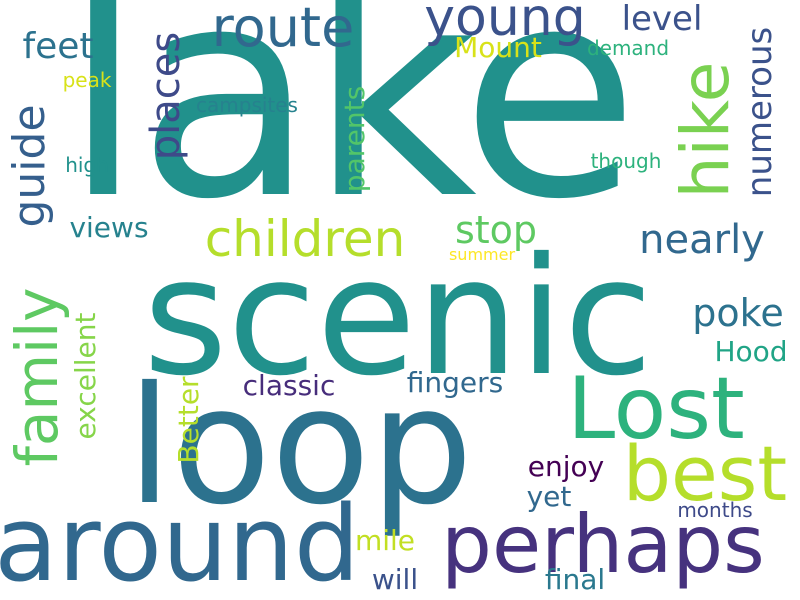 This screenshot has height=600, width=800. I want to click on word-young: young, so click(505, 24).